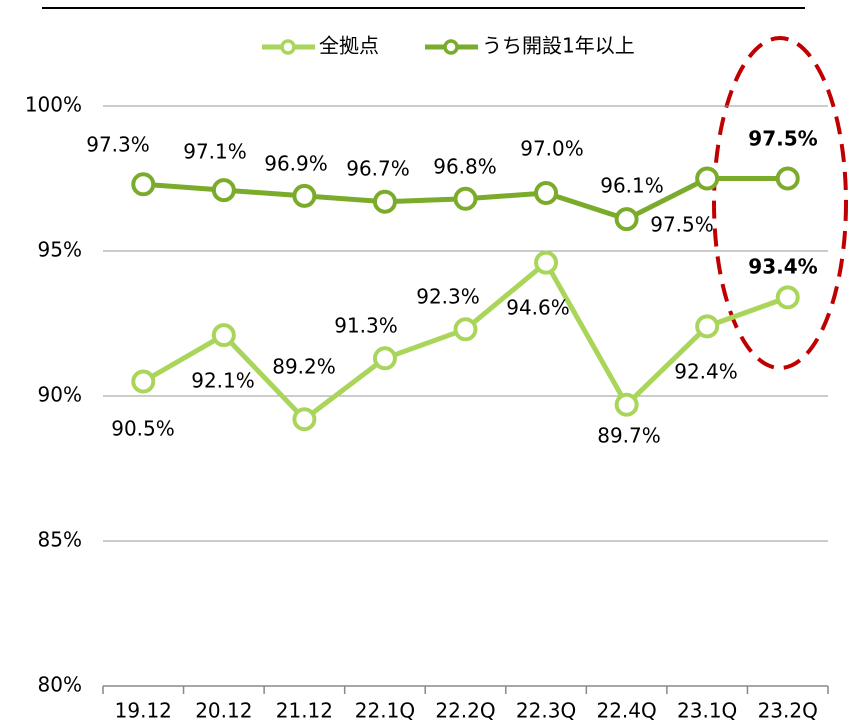 Image resolution: width=848 pixels, height=724 pixels. What do you see at coordinates (60, 250) in the screenshot?
I see `y-tick-label: 95%` at bounding box center [60, 250].